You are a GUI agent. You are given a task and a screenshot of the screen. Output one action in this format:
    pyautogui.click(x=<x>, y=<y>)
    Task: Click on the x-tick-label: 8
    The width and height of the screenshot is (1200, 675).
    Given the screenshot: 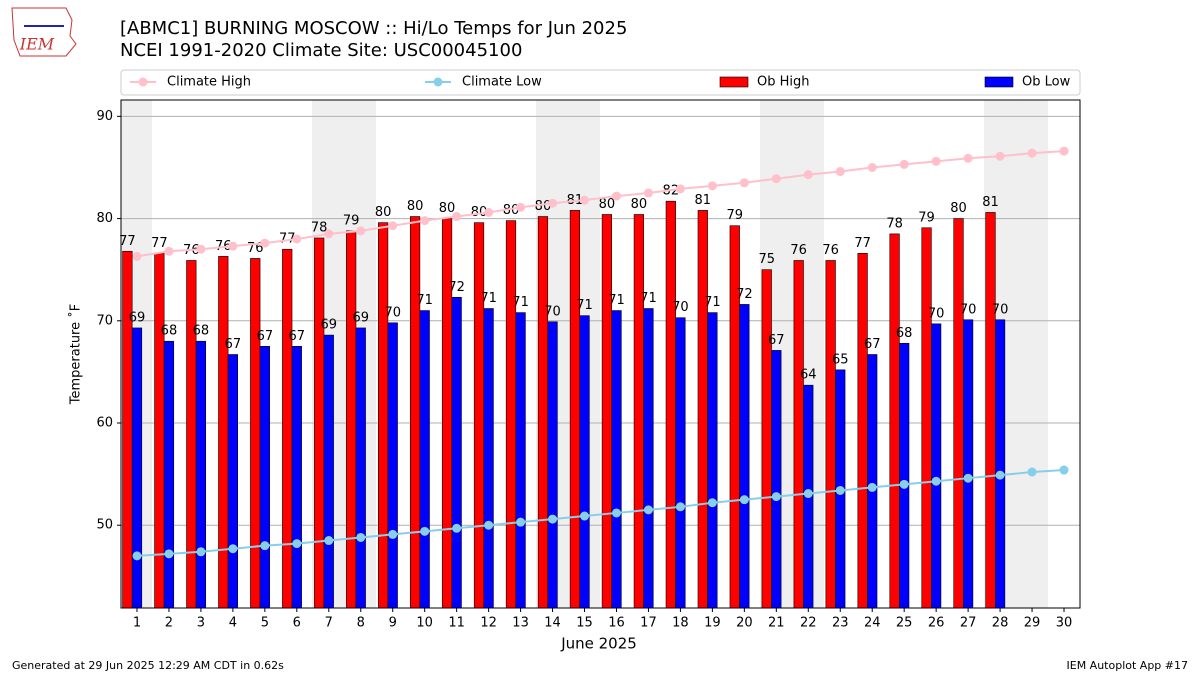 What is the action you would take?
    pyautogui.click(x=361, y=623)
    